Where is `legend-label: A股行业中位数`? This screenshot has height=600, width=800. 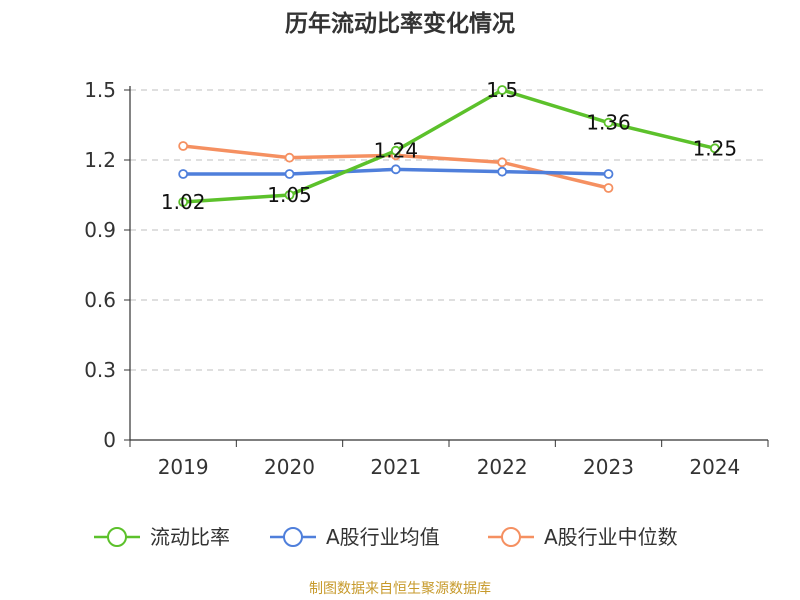 legend-label: A股行业中位数 is located at coordinates (611, 537).